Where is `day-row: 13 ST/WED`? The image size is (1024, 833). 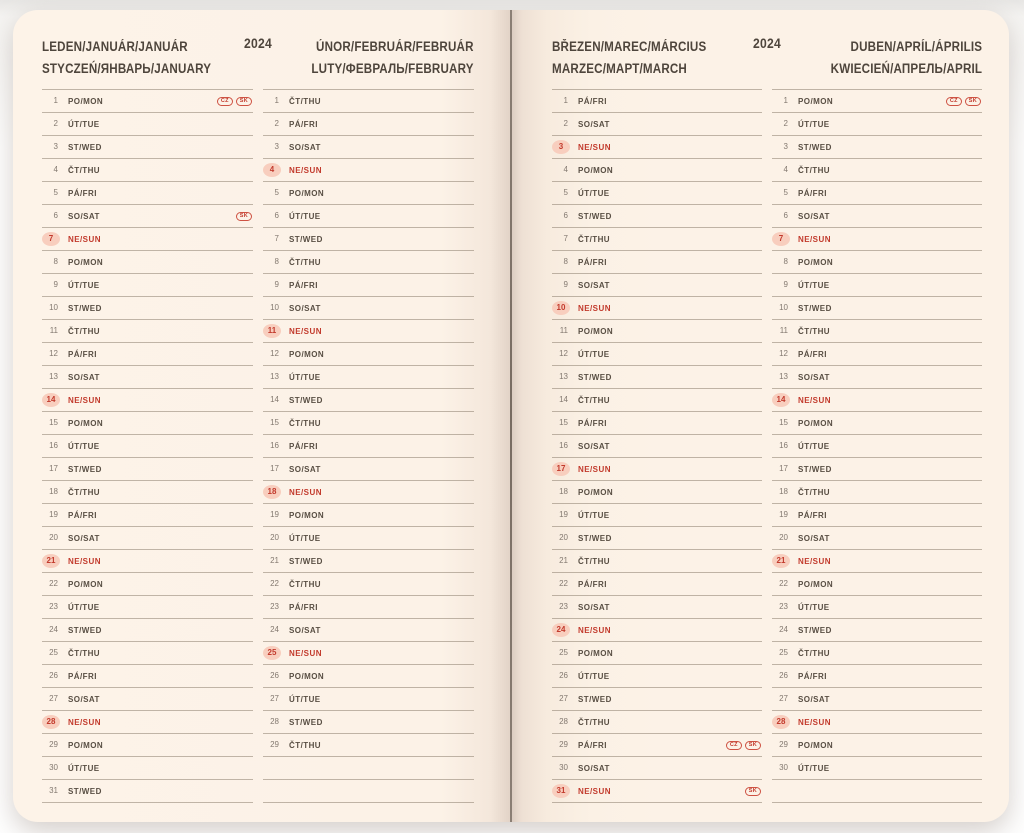
day-row: 13 ST/WED is located at coordinates (657, 377).